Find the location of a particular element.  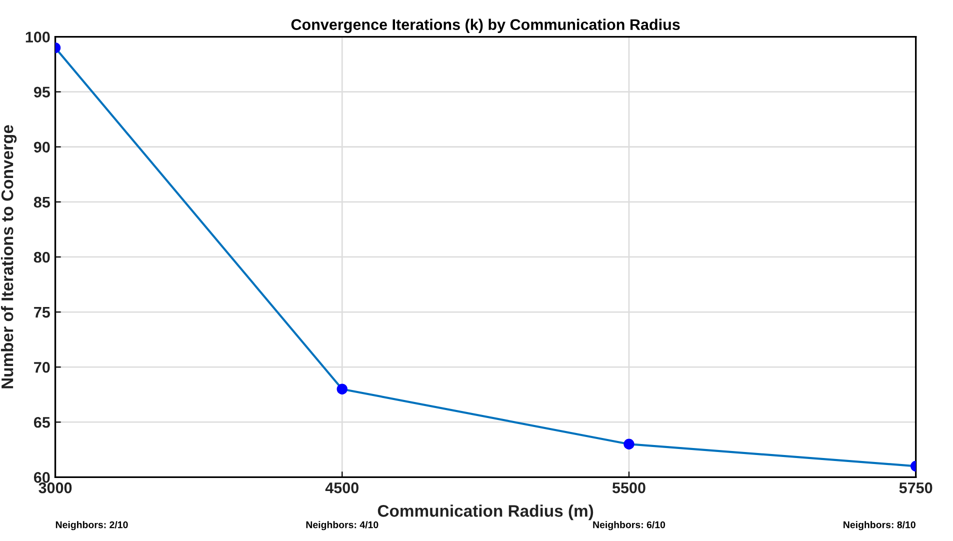

y-tick-label: 80 is located at coordinates (42, 257).